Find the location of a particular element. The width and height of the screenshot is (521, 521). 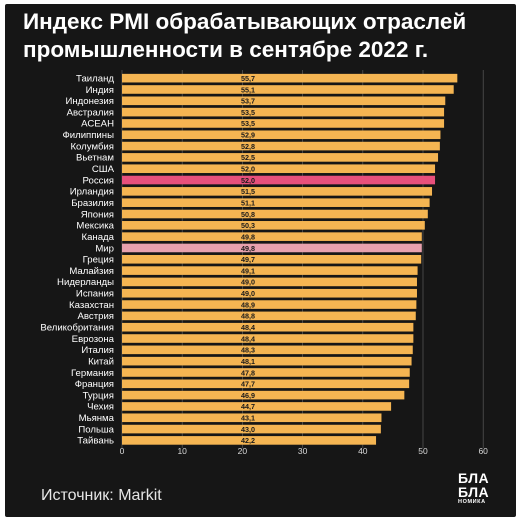

blablanomika-logo: БЛА БЛА НОМИКА is located at coordinates (474, 487).